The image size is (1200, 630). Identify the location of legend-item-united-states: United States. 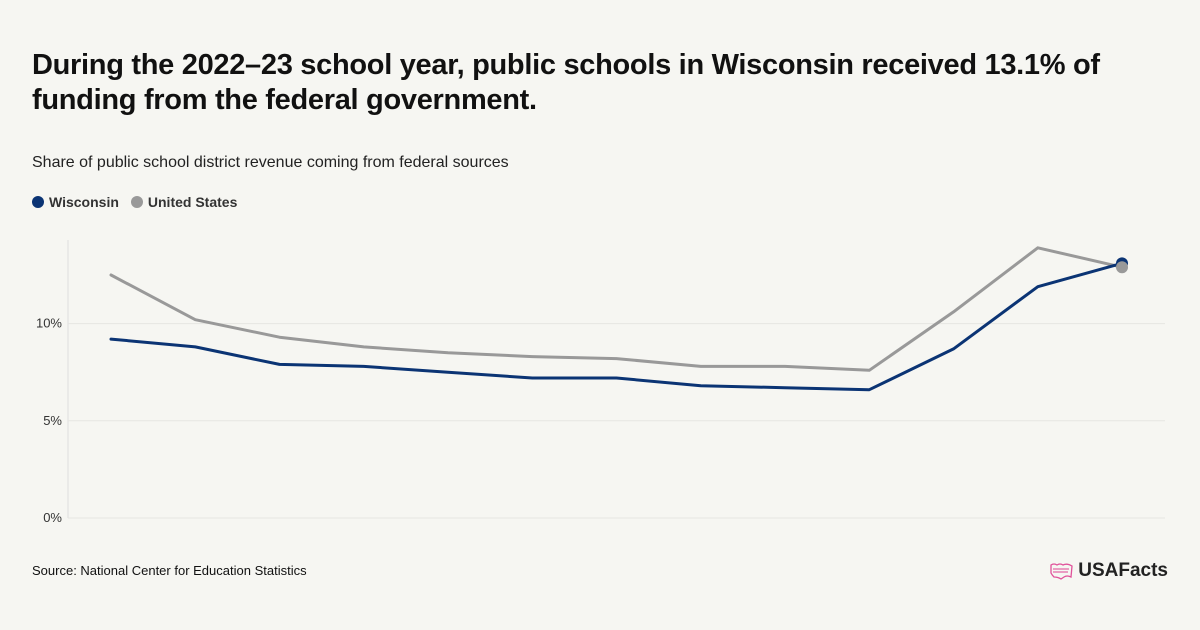
(184, 202).